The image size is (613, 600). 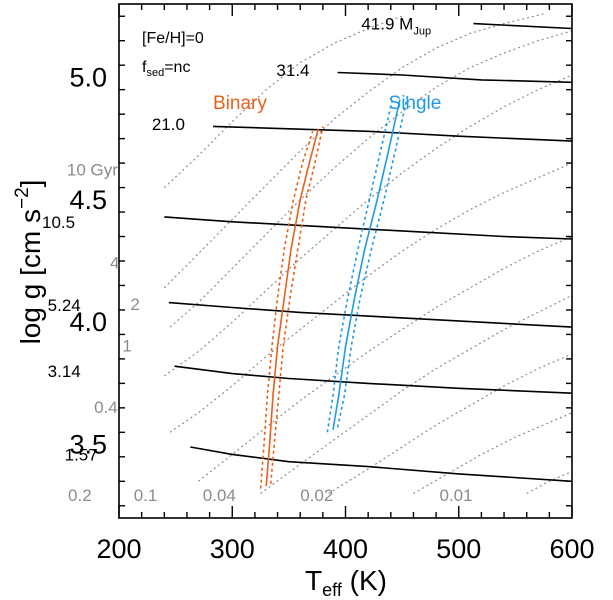 What do you see at coordinates (232, 549) in the screenshot?
I see `x-tick-label: 300` at bounding box center [232, 549].